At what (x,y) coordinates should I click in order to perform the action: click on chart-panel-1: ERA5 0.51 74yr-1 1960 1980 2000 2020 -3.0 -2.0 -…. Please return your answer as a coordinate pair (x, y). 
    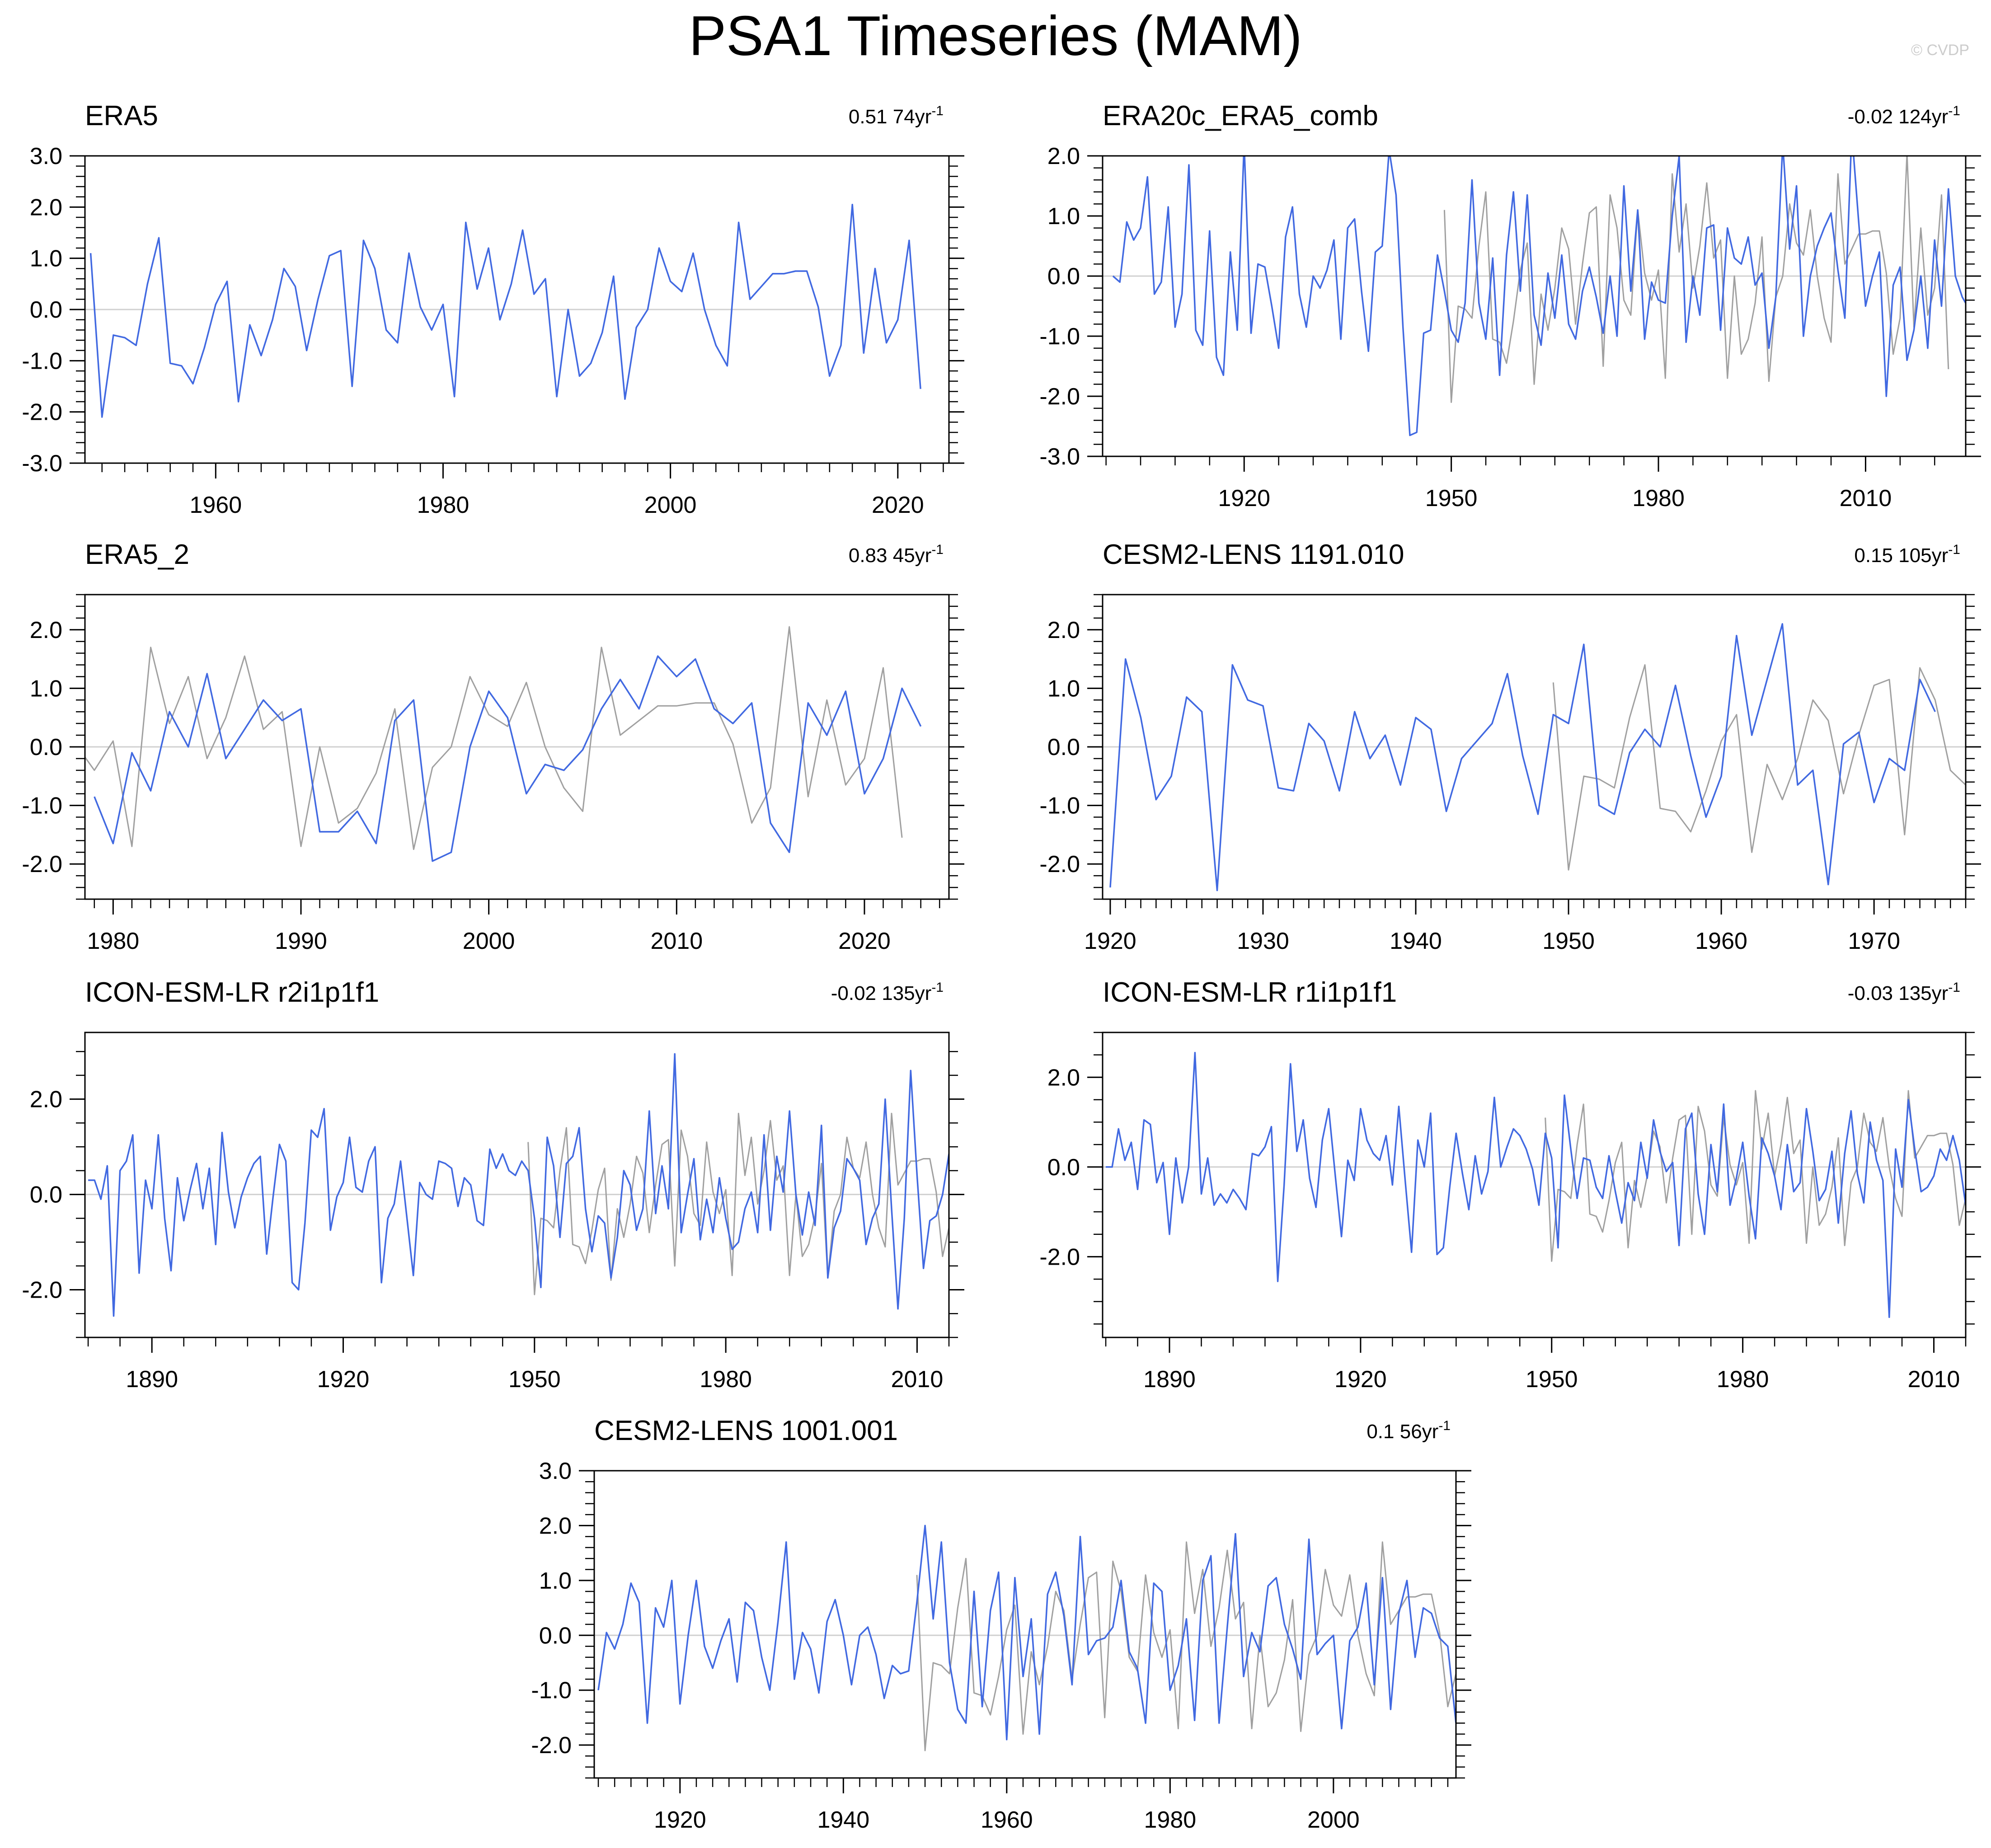
    Looking at the image, I should click on (493, 309).